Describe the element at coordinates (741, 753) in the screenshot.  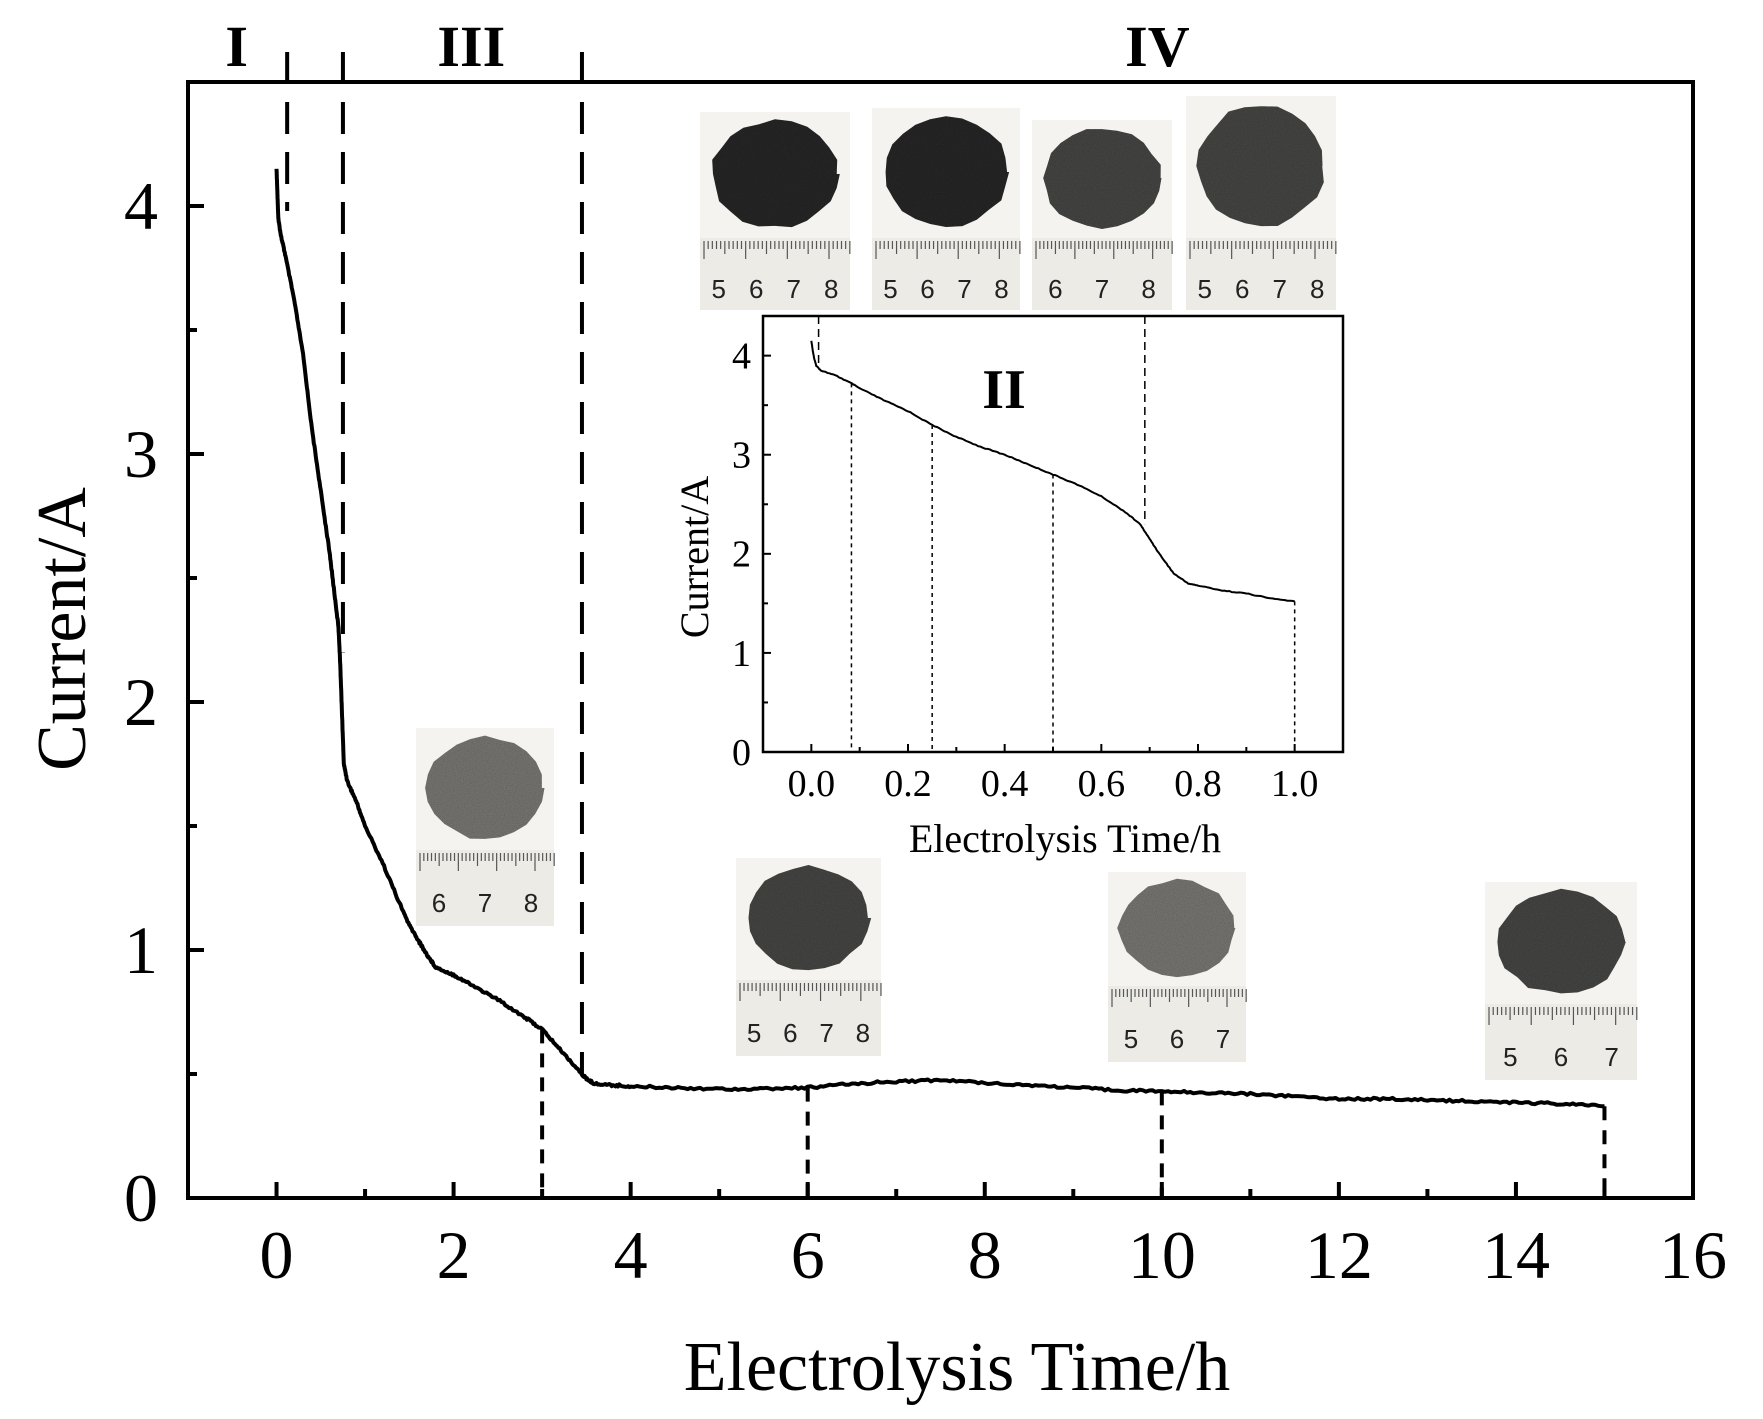
I see `inset-ytick-label: 0` at that location.